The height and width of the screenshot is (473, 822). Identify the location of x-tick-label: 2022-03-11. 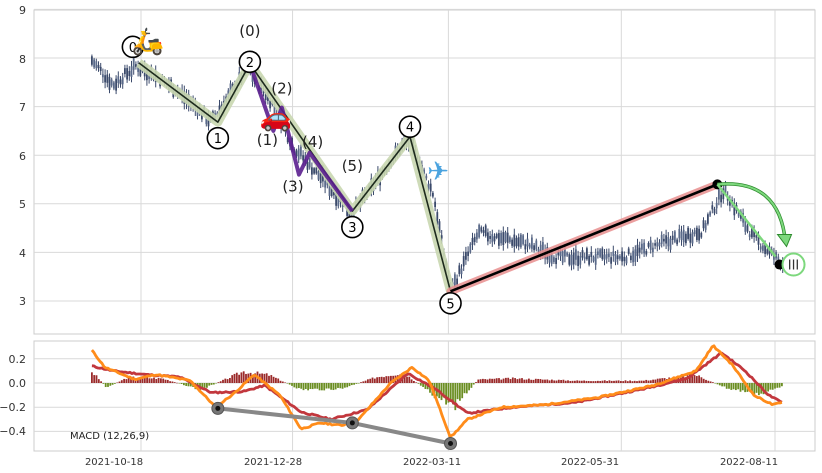
(432, 462).